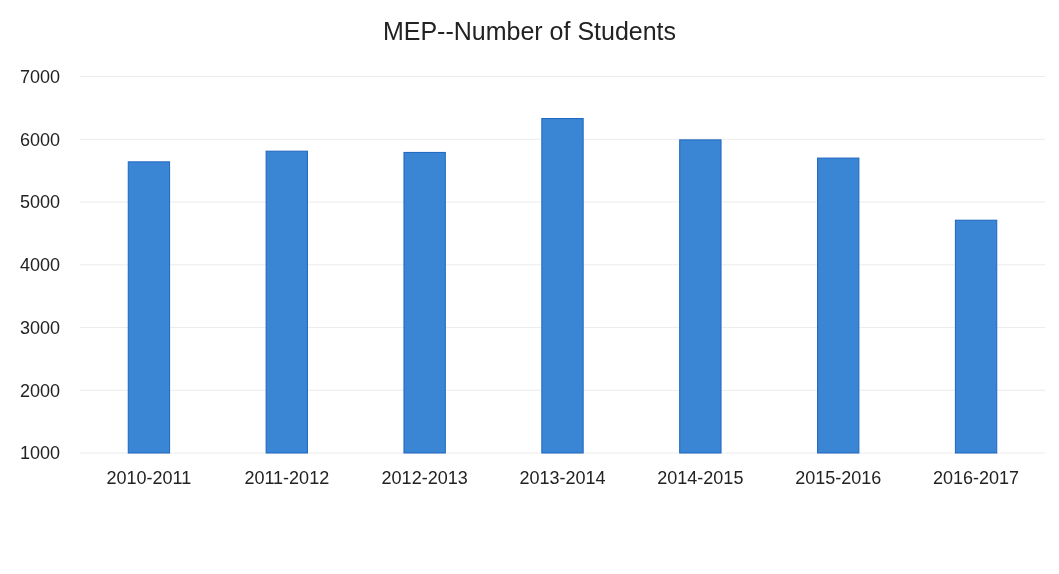 Image resolution: width=1059 pixels, height=574 pixels. Describe the element at coordinates (39, 390) in the screenshot. I see `y-tick-label: 2000` at that location.